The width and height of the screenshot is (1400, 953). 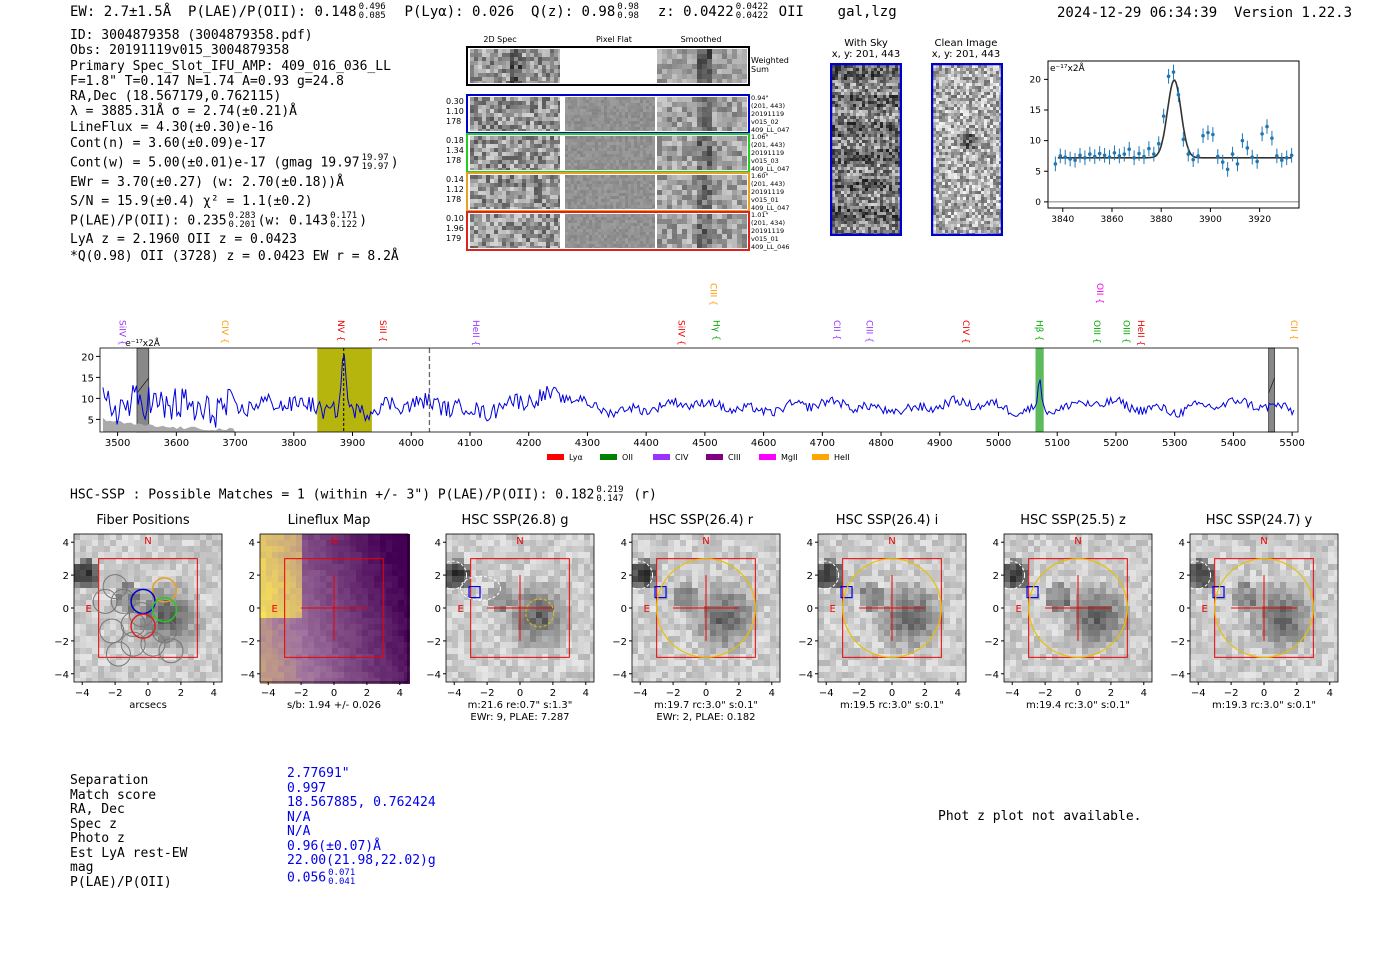 What do you see at coordinates (1271, 385) in the screenshot?
I see `spectrum-masked-hatch` at bounding box center [1271, 385].